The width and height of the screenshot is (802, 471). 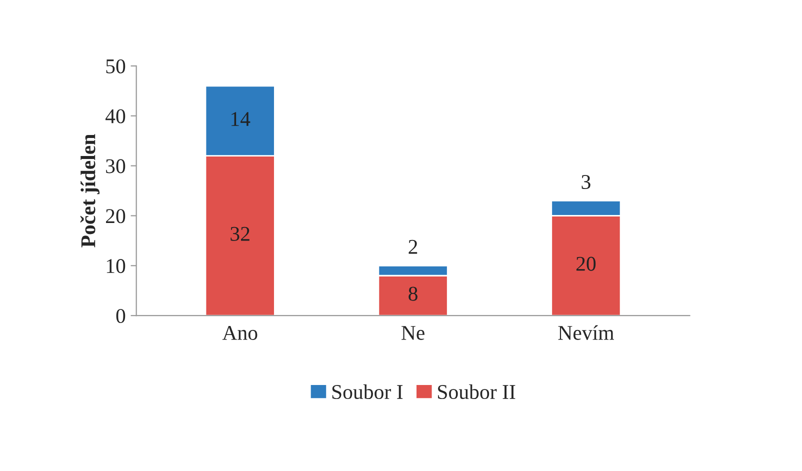 What do you see at coordinates (116, 216) in the screenshot?
I see `y-tick-label: 20` at bounding box center [116, 216].